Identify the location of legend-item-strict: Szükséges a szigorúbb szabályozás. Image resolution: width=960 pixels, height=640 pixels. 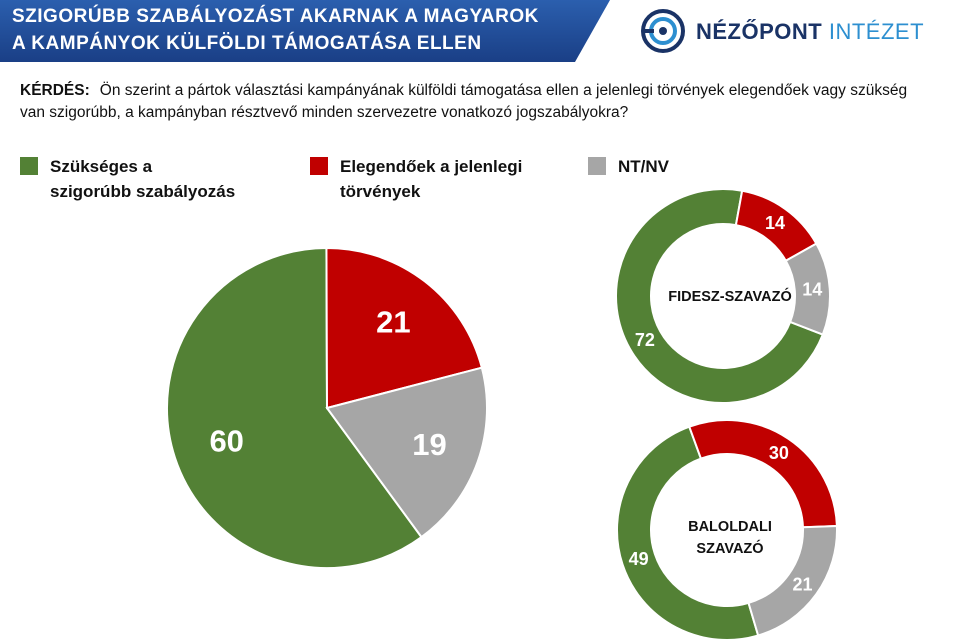
(127, 179).